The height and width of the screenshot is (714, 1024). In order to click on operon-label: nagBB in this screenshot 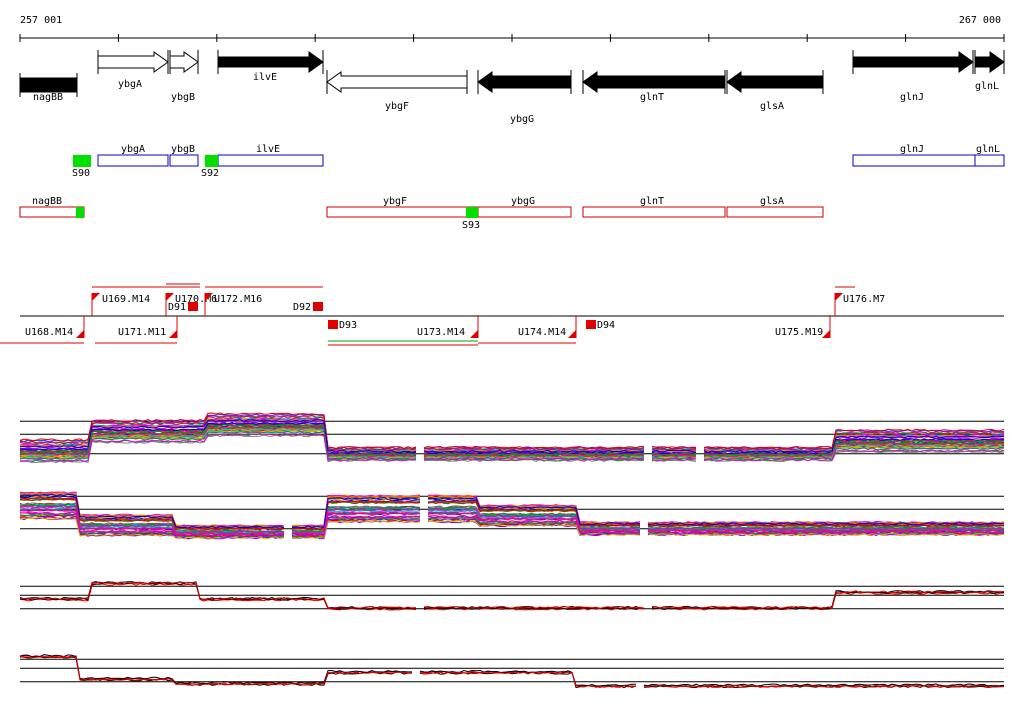, I will do `click(47, 201)`.